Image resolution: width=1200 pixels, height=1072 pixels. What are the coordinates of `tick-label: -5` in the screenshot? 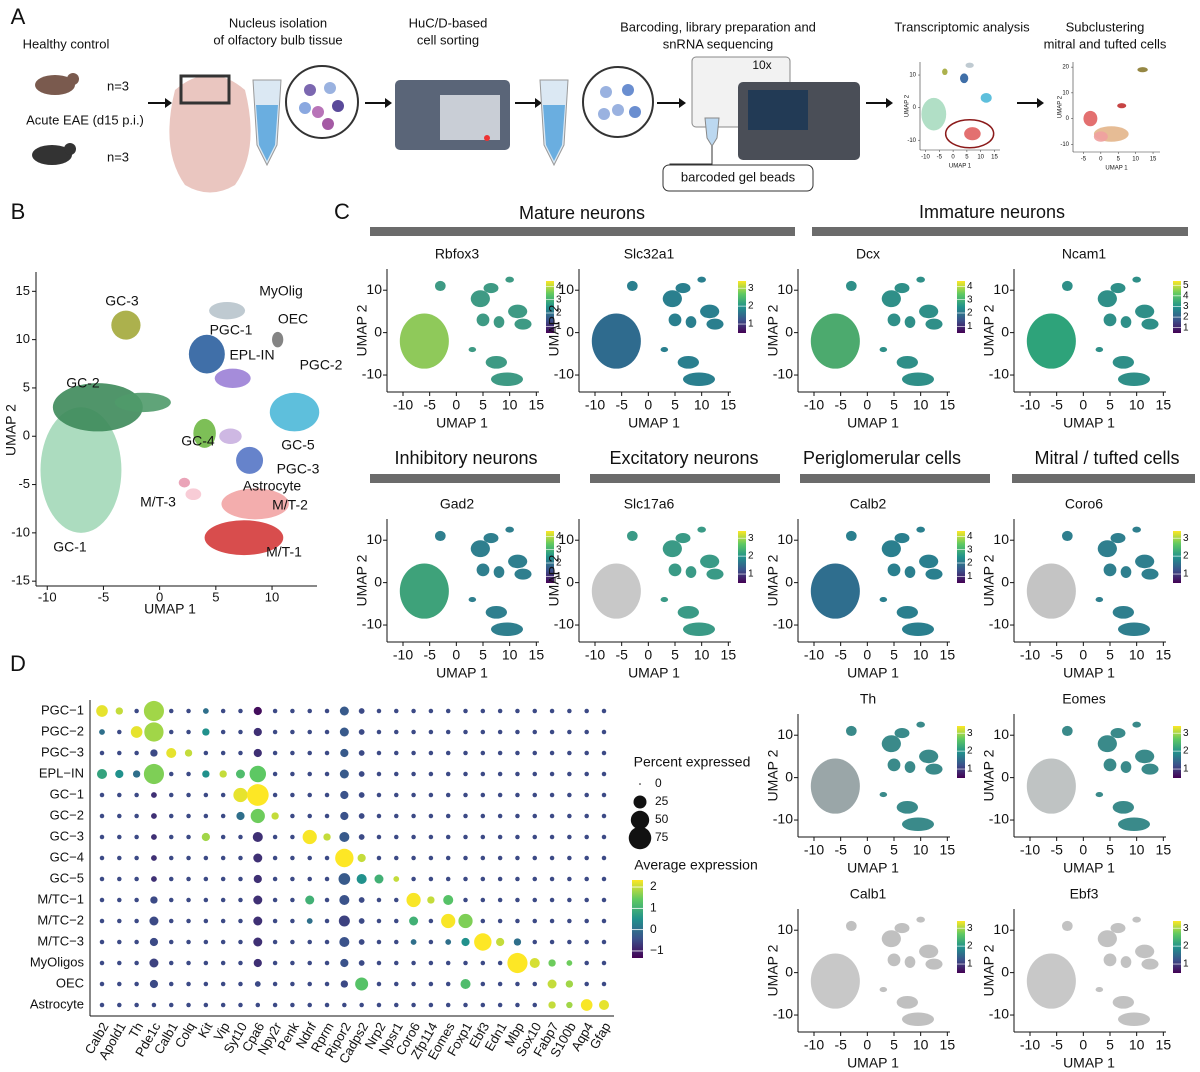 It's located at (840, 850).